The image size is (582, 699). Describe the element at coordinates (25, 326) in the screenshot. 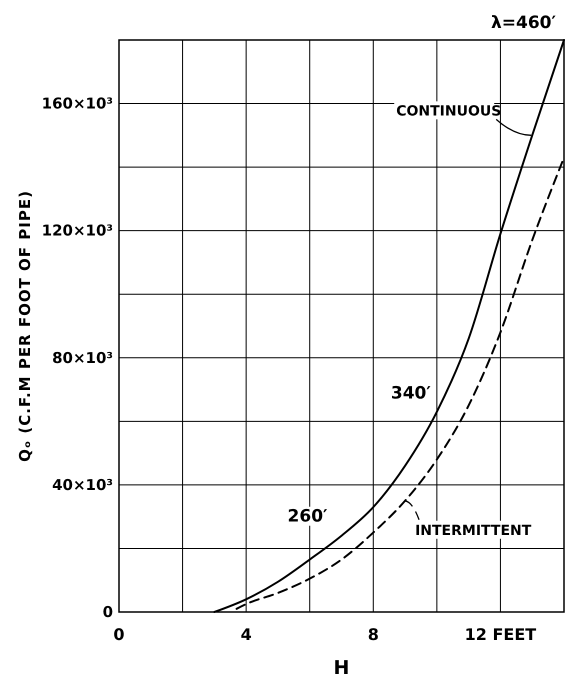

I see `y-axis-title: Qₒ (C.F.M PER FOOT OF PIPE)` at that location.